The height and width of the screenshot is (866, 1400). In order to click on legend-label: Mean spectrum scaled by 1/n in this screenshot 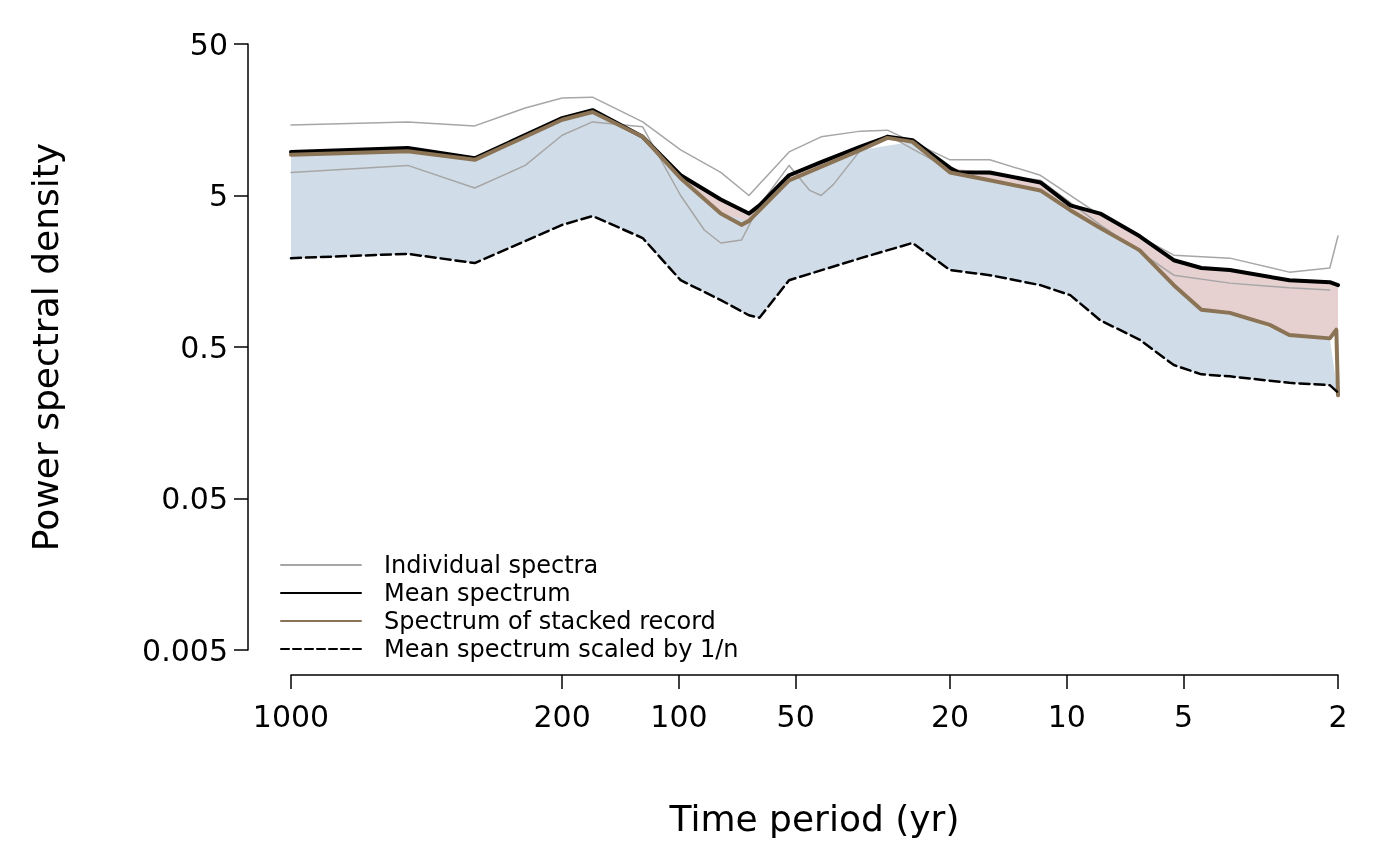, I will do `click(561, 649)`.